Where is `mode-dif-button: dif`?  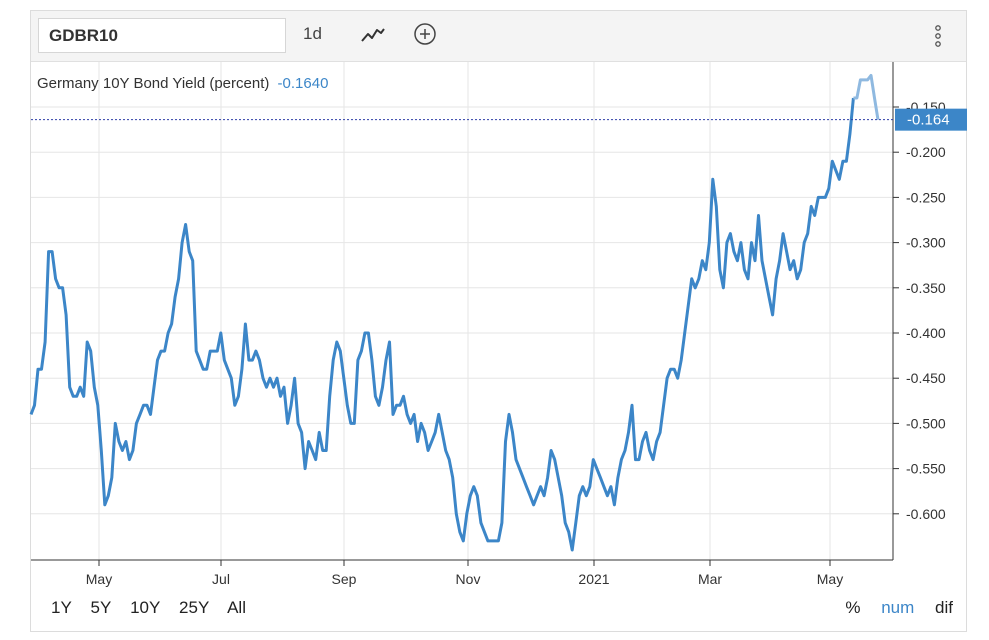
mode-dif-button: dif is located at coordinates (944, 607).